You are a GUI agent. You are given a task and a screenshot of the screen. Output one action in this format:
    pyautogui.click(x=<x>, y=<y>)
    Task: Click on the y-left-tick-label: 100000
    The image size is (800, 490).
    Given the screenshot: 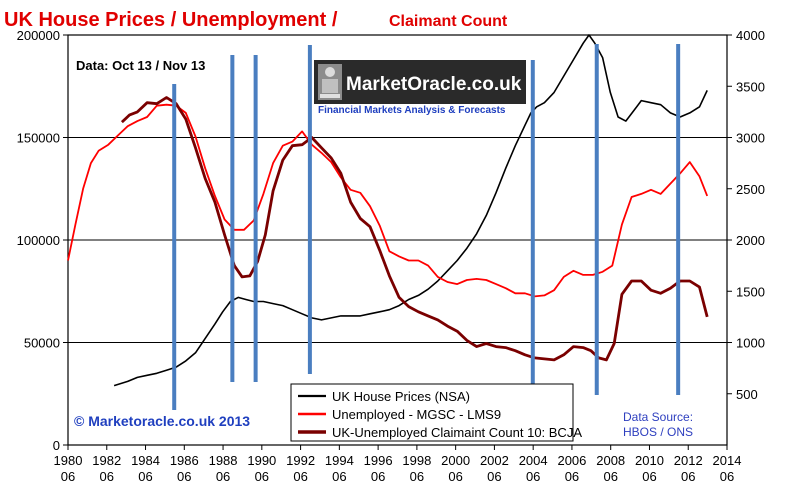 What is the action you would take?
    pyautogui.click(x=38, y=240)
    